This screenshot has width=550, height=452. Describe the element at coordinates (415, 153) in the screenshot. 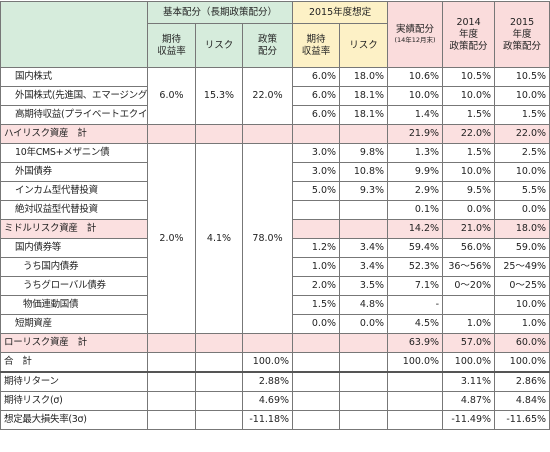

I see `value-cell: 1.3%` at that location.